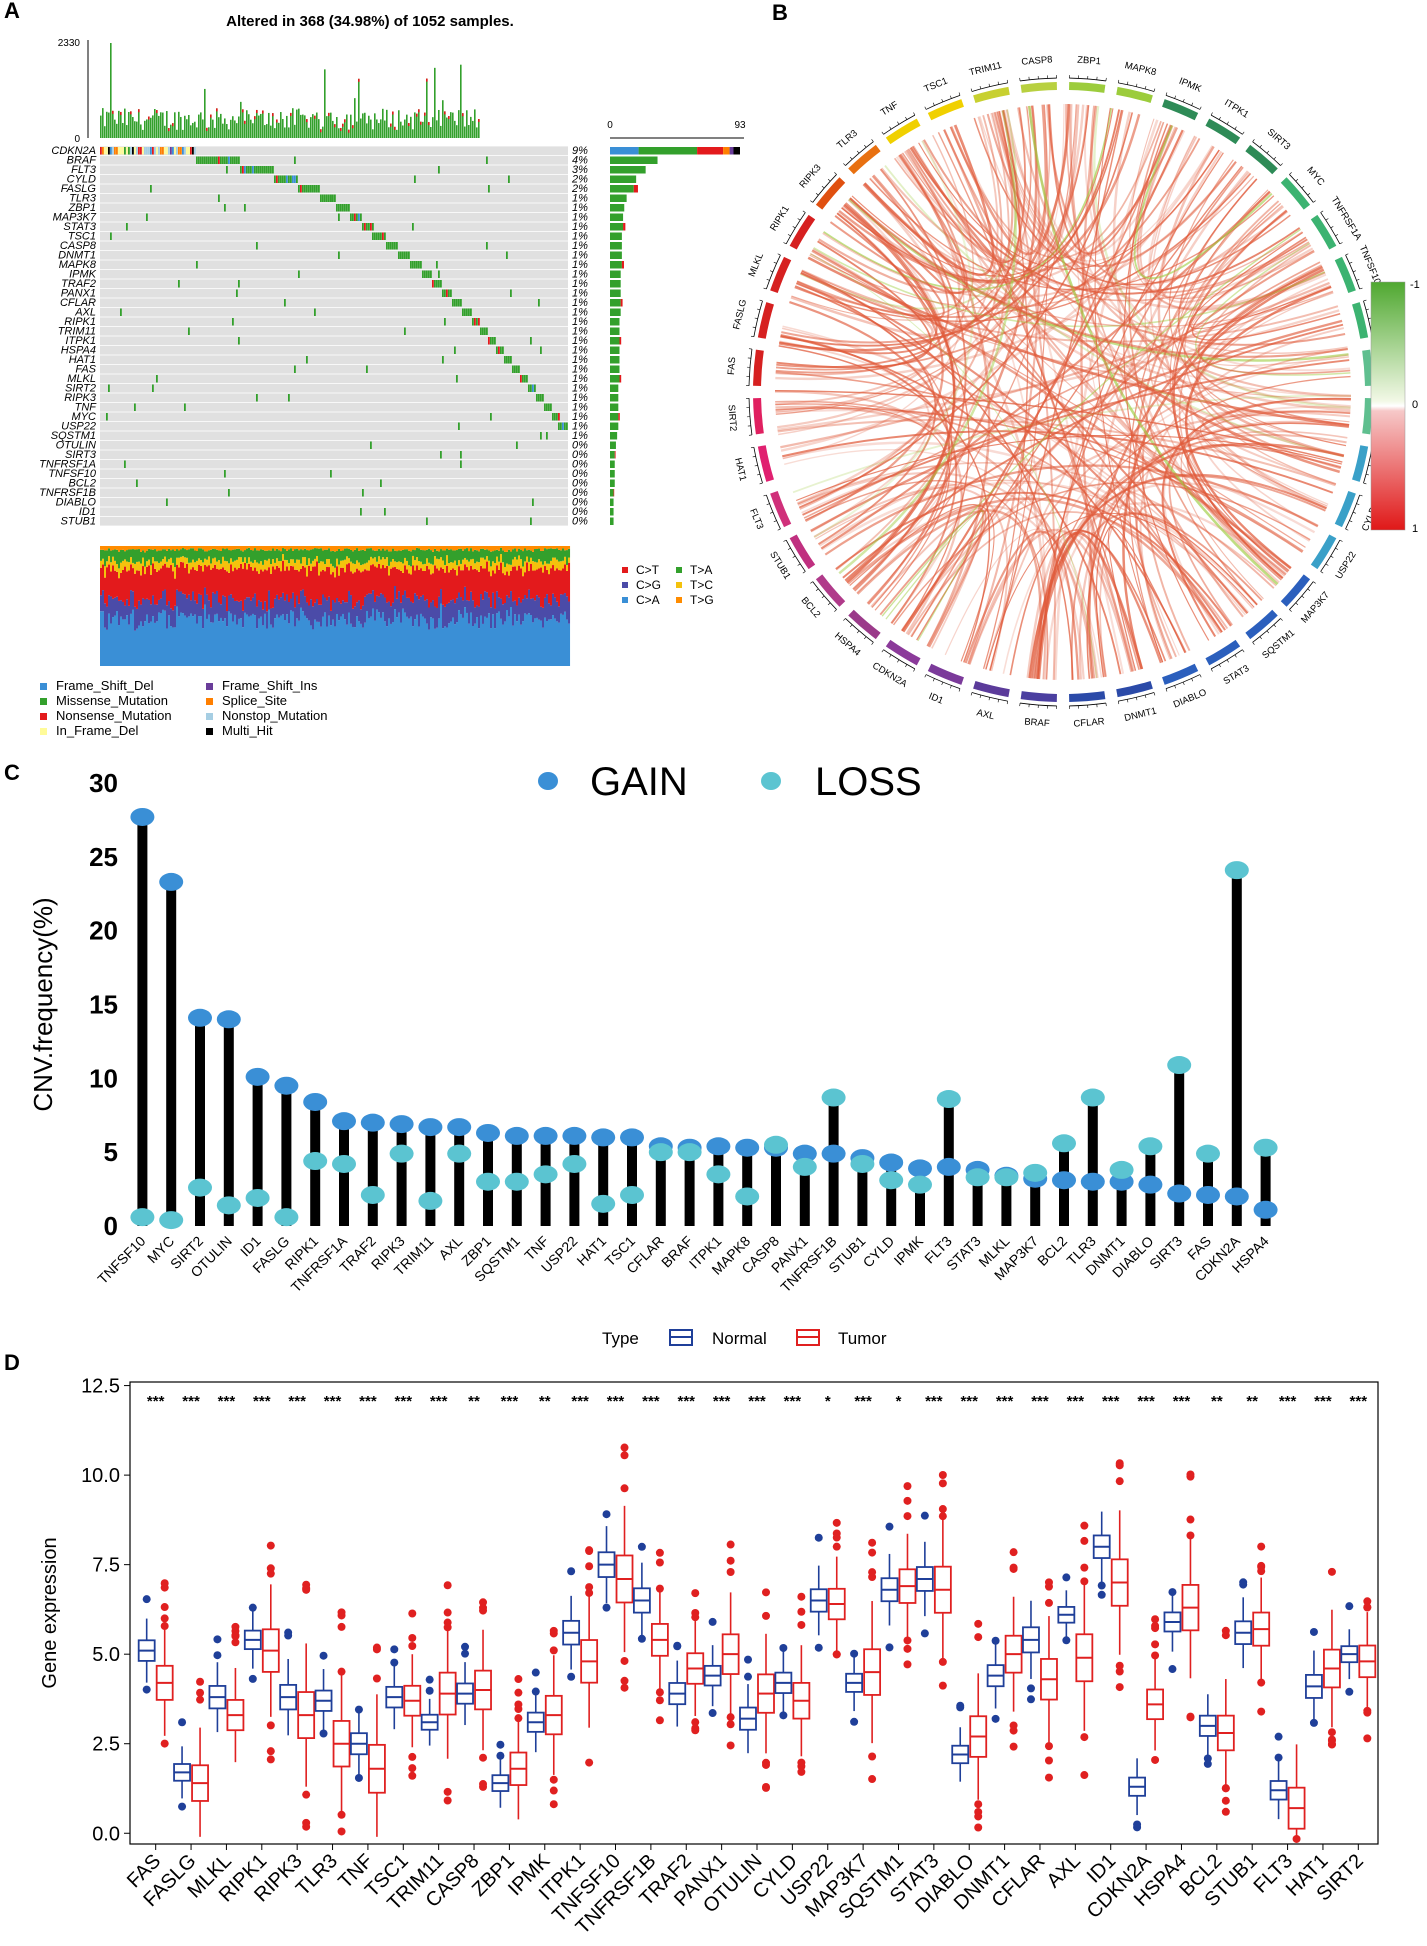  What do you see at coordinates (948, 1099) in the screenshot?
I see `cnv-loss-point` at bounding box center [948, 1099].